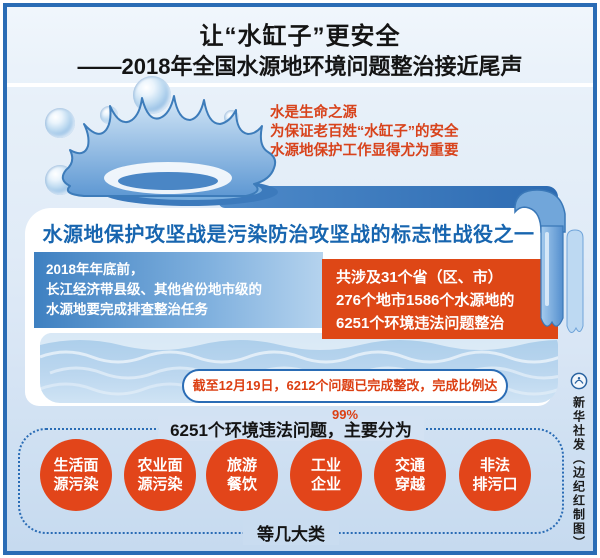  I want to click on intro-line: 为保证老百姓“水缸子”的安全, so click(364, 132).